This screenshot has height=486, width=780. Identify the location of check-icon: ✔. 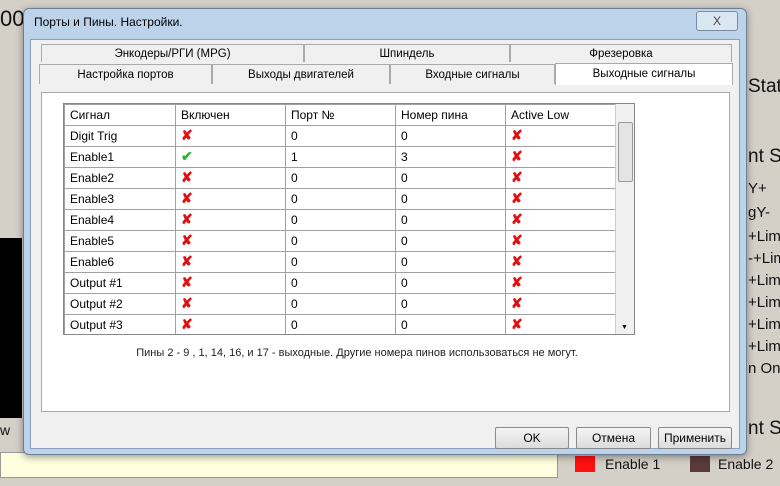
(187, 156).